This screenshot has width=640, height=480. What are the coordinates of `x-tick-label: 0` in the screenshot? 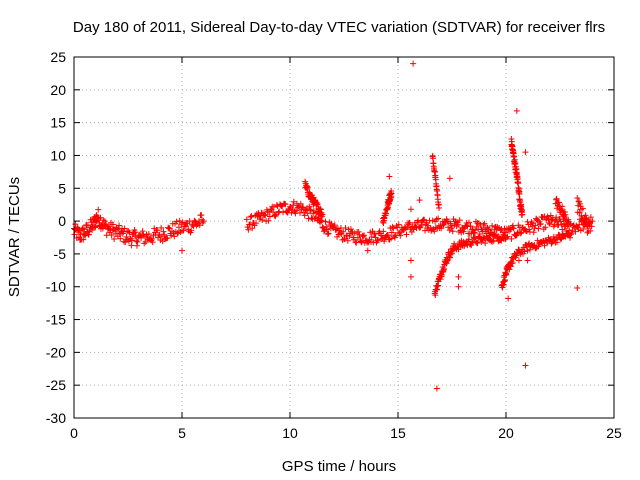 It's located at (74, 433).